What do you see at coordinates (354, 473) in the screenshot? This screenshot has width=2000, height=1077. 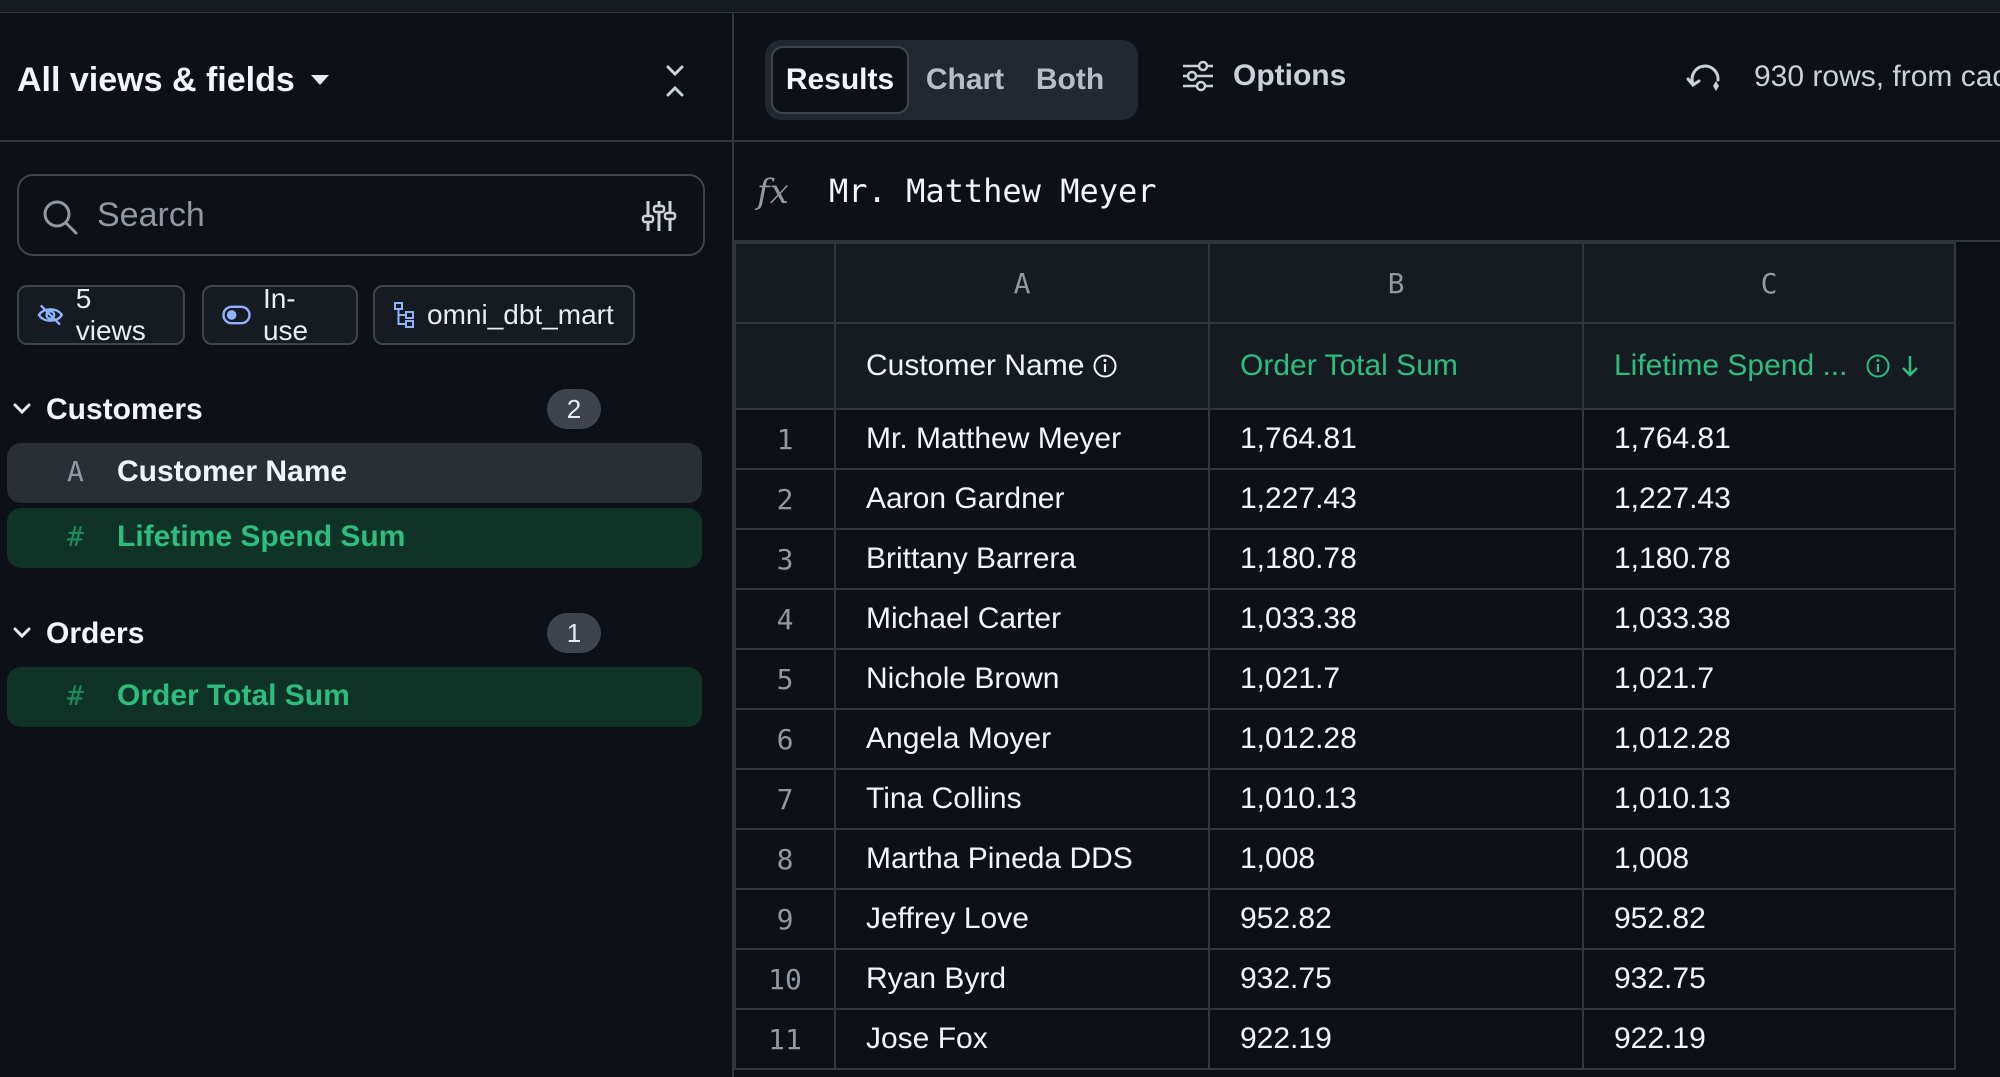 I see `field-customer-name: A Customer Name` at bounding box center [354, 473].